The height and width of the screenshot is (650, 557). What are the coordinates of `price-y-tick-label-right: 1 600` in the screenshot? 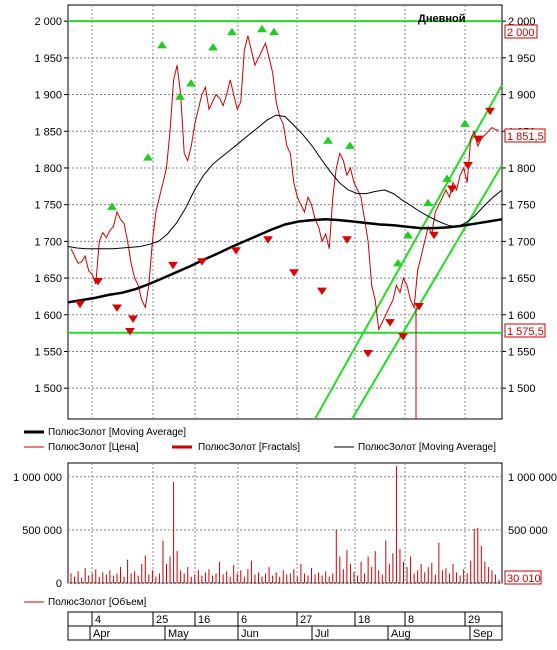 It's located at (522, 316).